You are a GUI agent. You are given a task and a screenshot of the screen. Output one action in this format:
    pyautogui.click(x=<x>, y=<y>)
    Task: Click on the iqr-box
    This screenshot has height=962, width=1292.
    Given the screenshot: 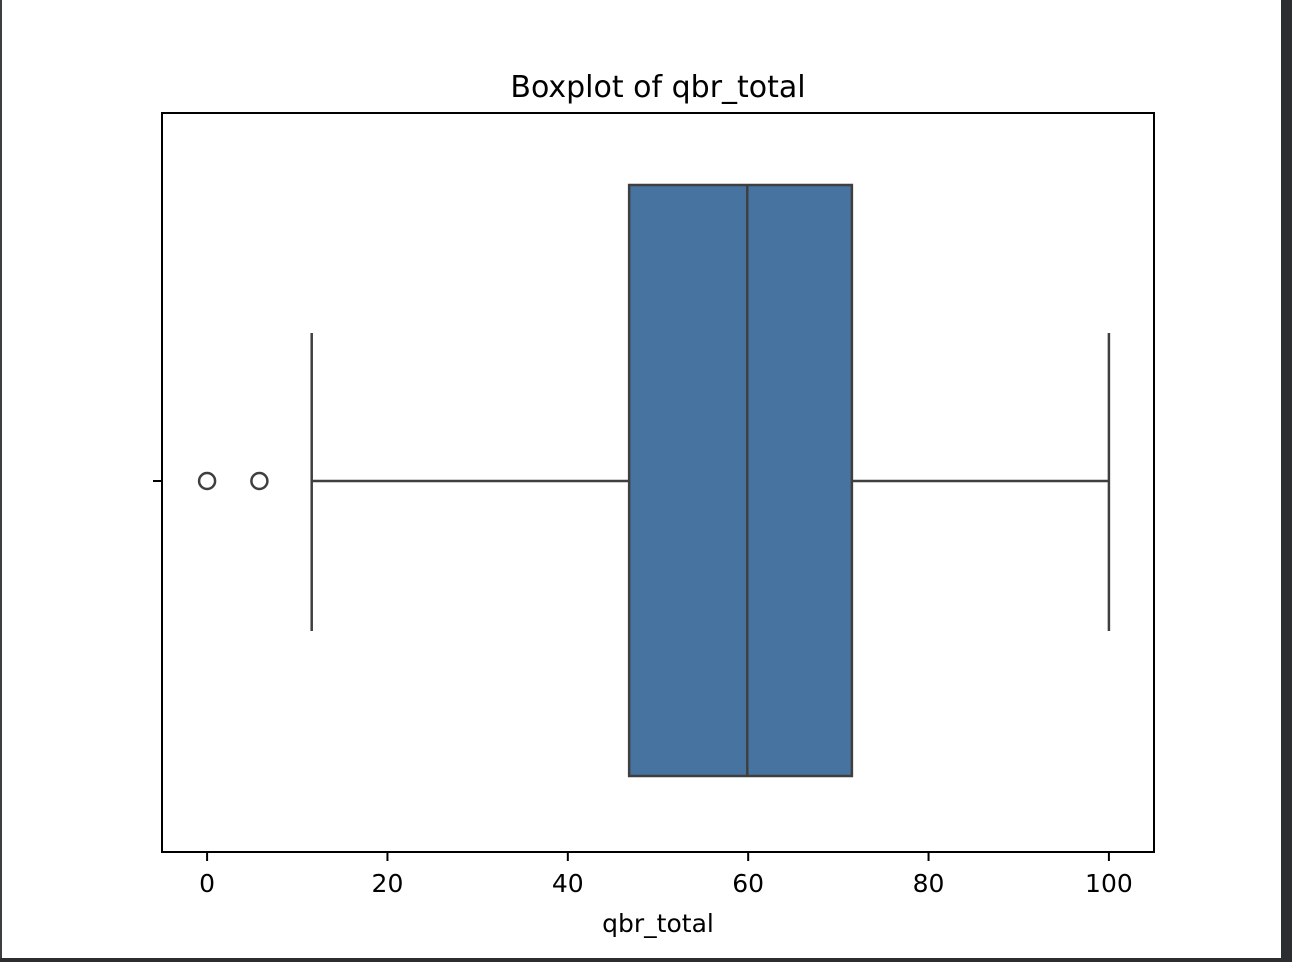 What is the action you would take?
    pyautogui.click(x=740, y=480)
    